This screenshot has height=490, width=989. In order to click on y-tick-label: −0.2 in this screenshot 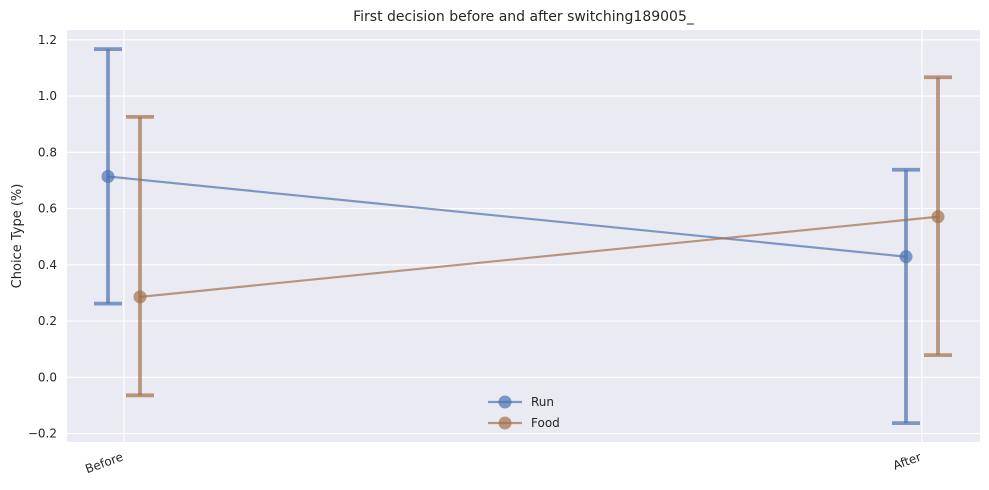, I will do `click(42, 434)`.